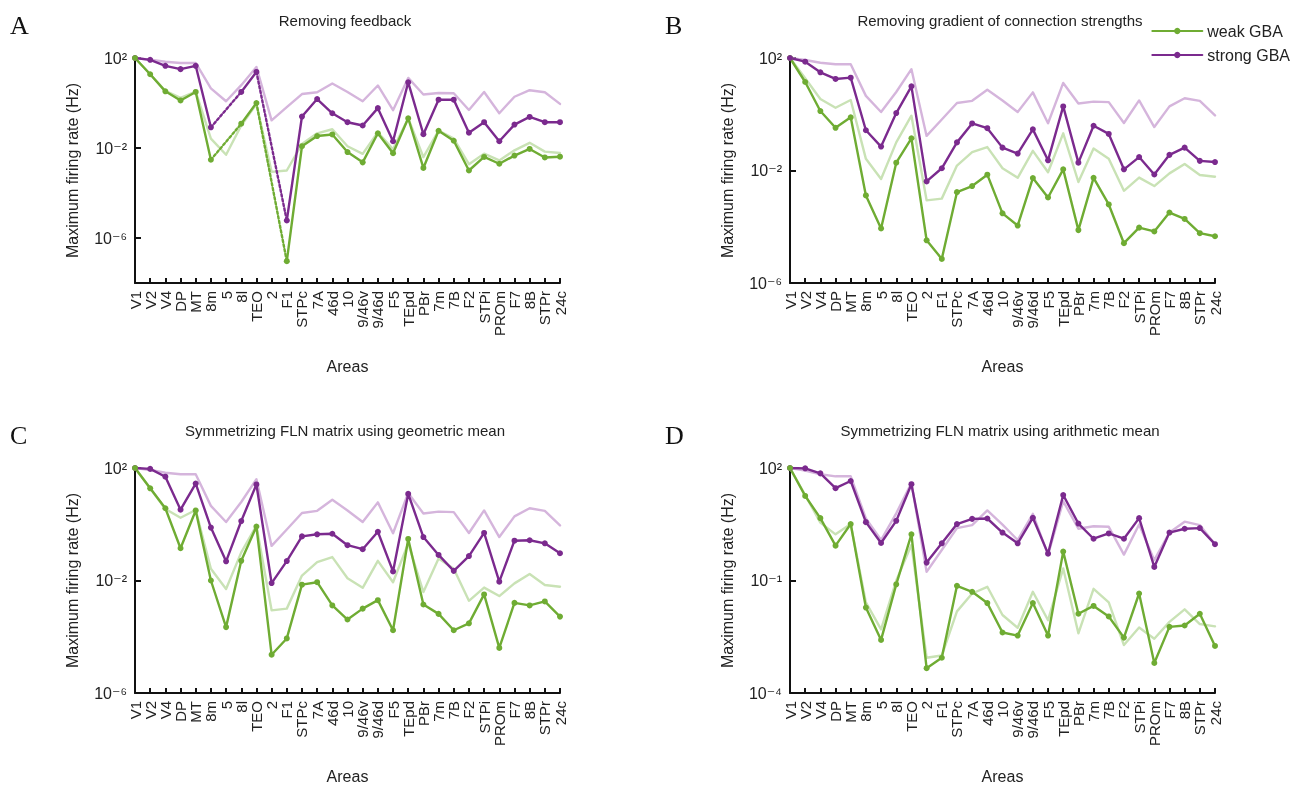 The image size is (1310, 800). What do you see at coordinates (514, 710) in the screenshot?
I see `x-tick-label: F7` at bounding box center [514, 710].